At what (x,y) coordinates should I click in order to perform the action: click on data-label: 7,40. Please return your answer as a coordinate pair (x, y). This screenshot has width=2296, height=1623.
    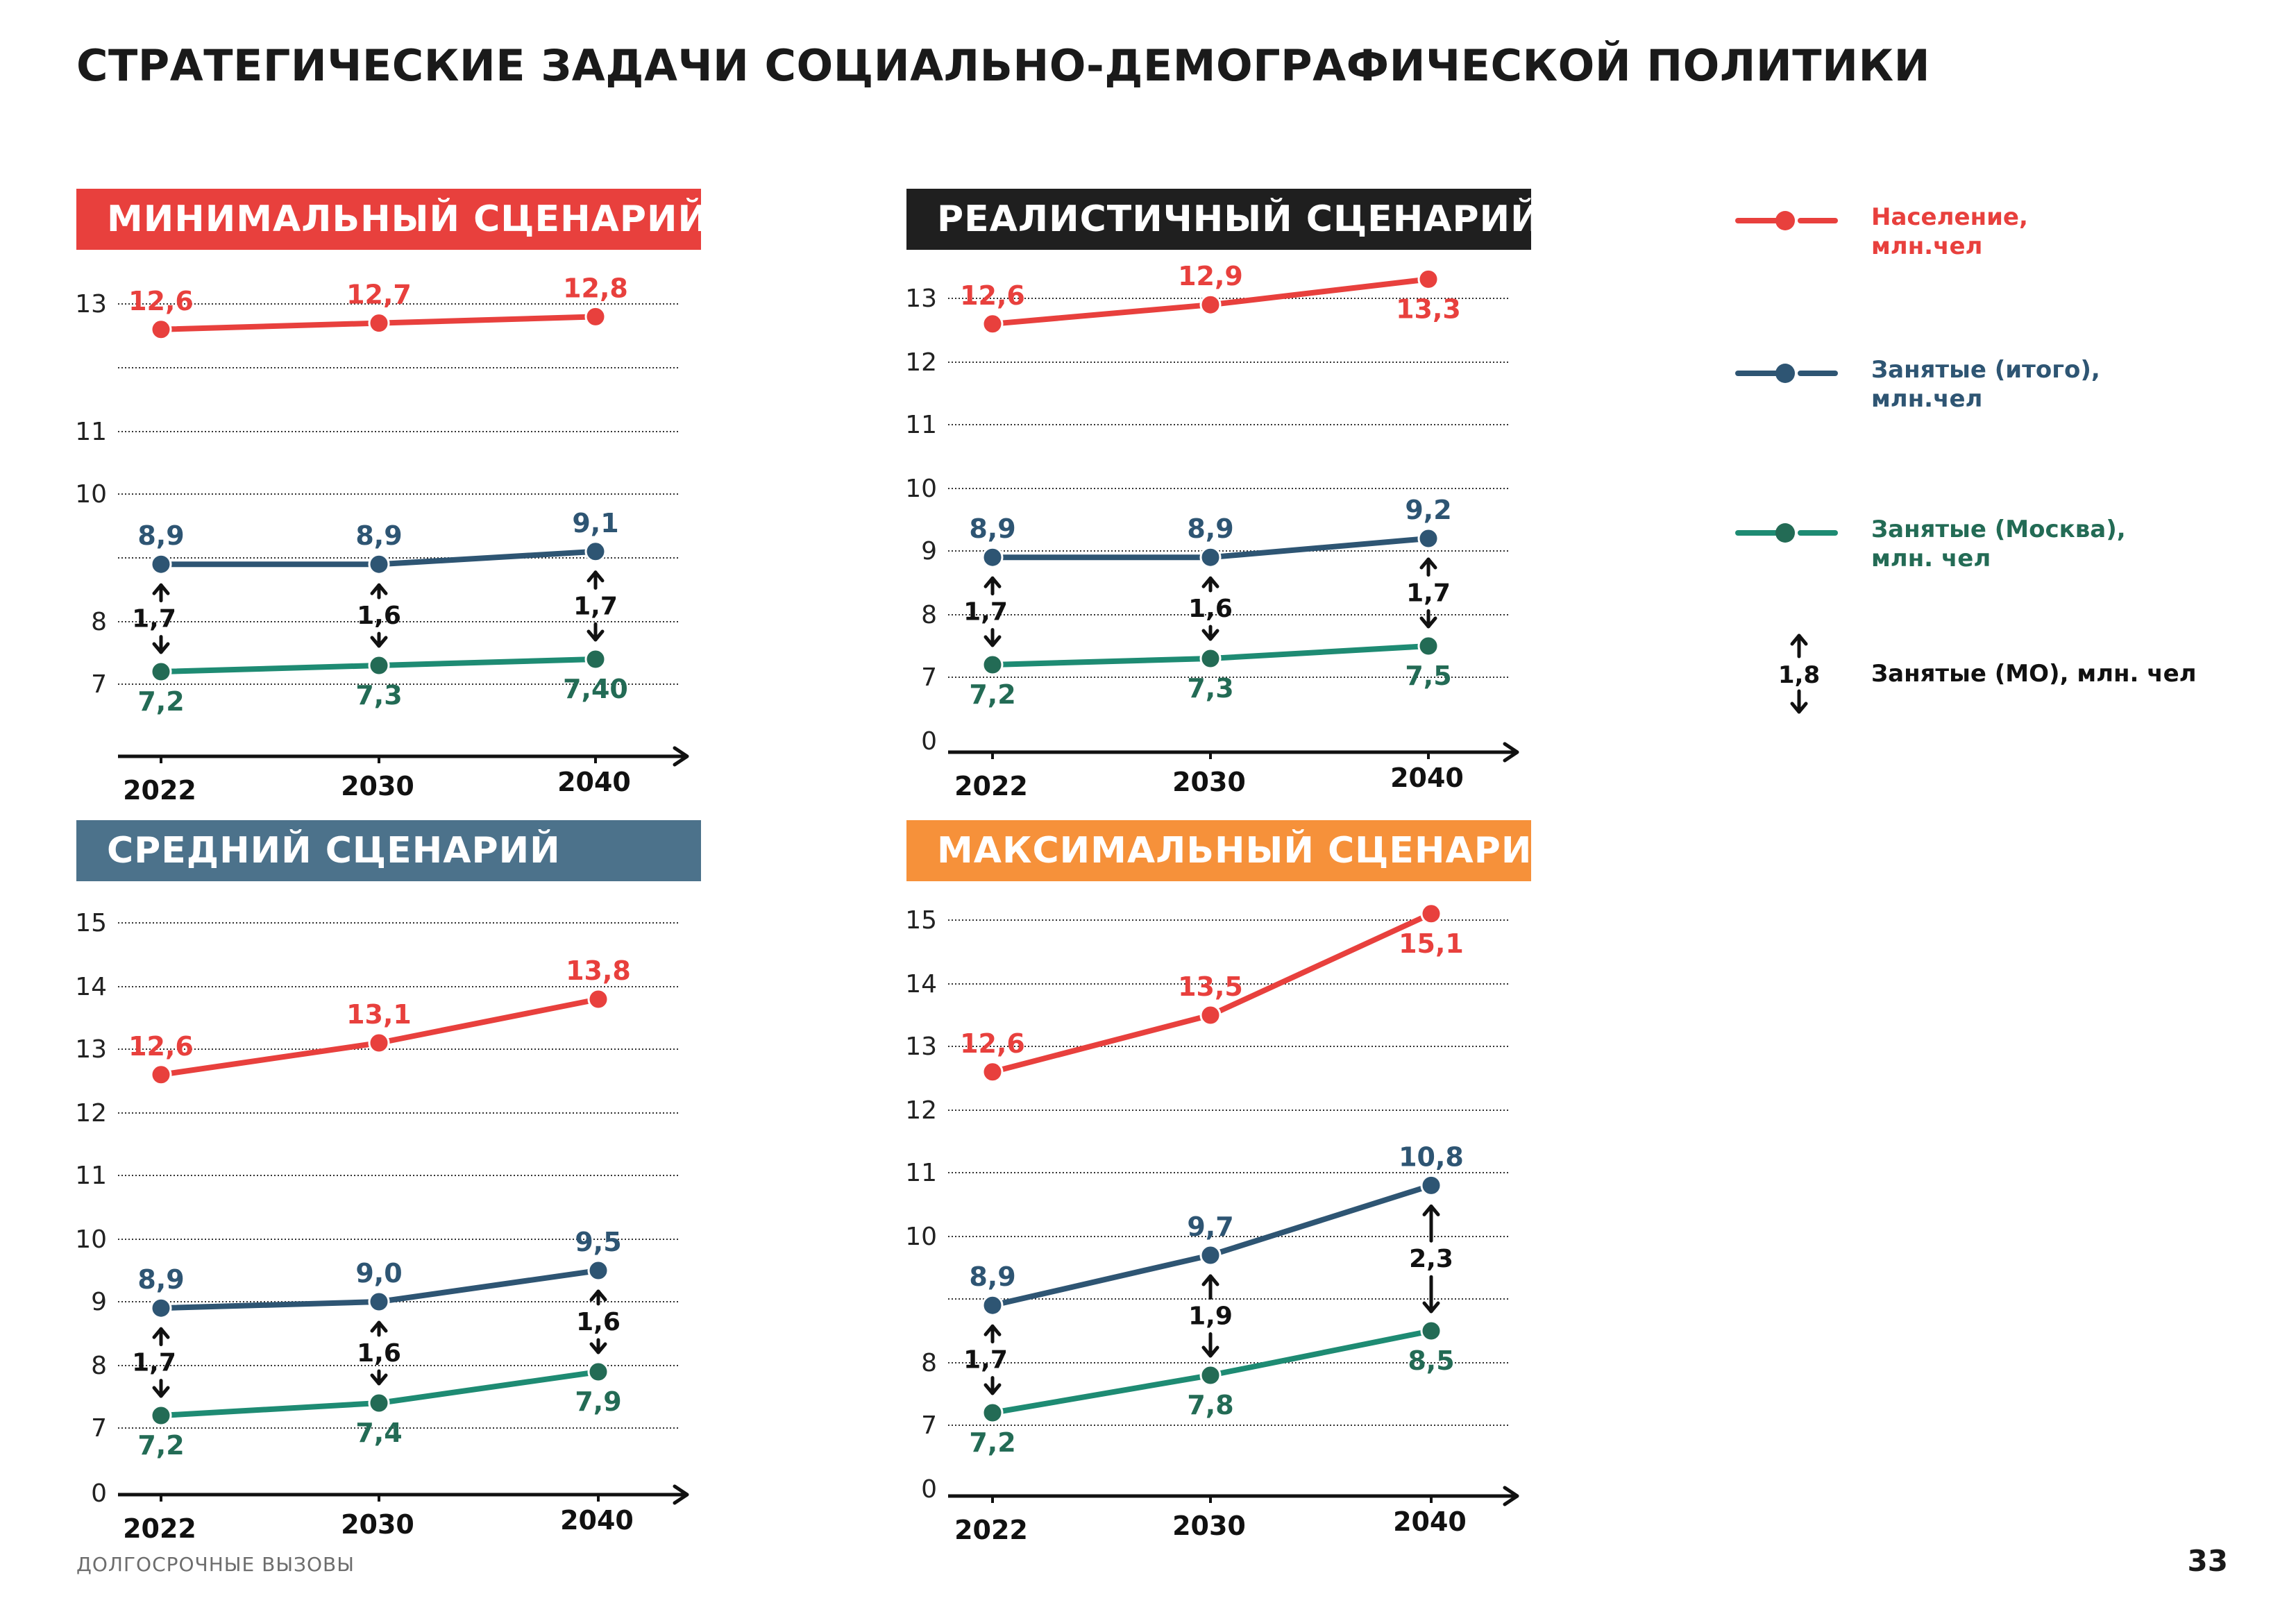
    Looking at the image, I should click on (596, 689).